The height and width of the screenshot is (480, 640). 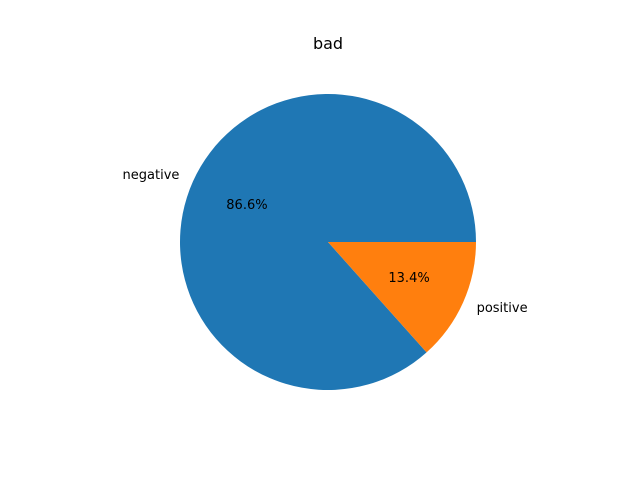 What do you see at coordinates (402, 297) in the screenshot?
I see `pie-slice-positive` at bounding box center [402, 297].